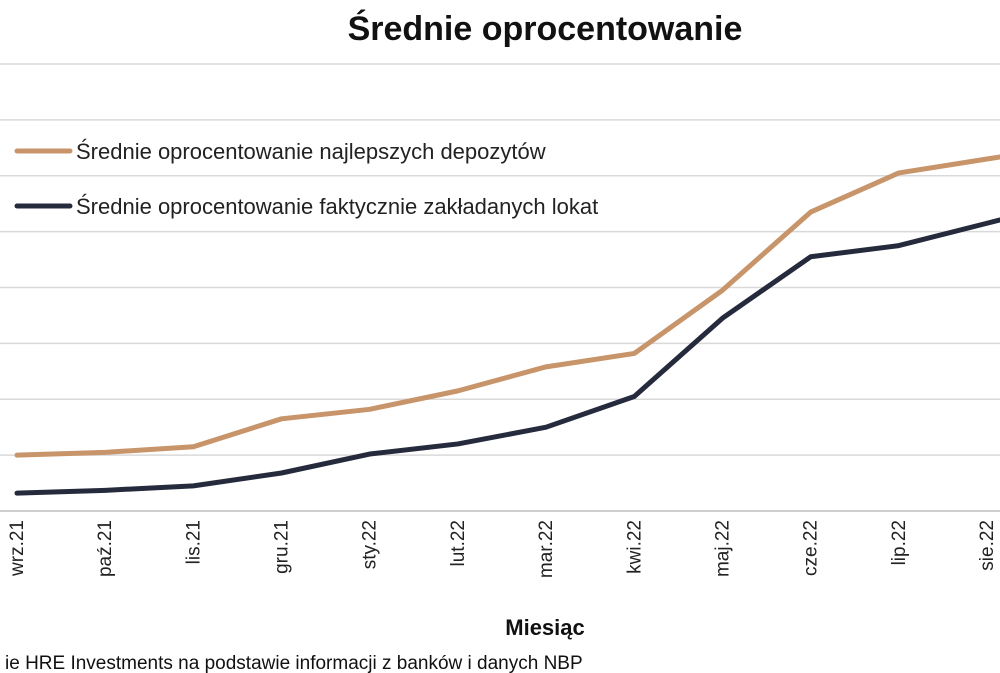 Image resolution: width=1000 pixels, height=673 pixels. Describe the element at coordinates (722, 548) in the screenshot. I see `x-tick-label: maj.22` at that location.